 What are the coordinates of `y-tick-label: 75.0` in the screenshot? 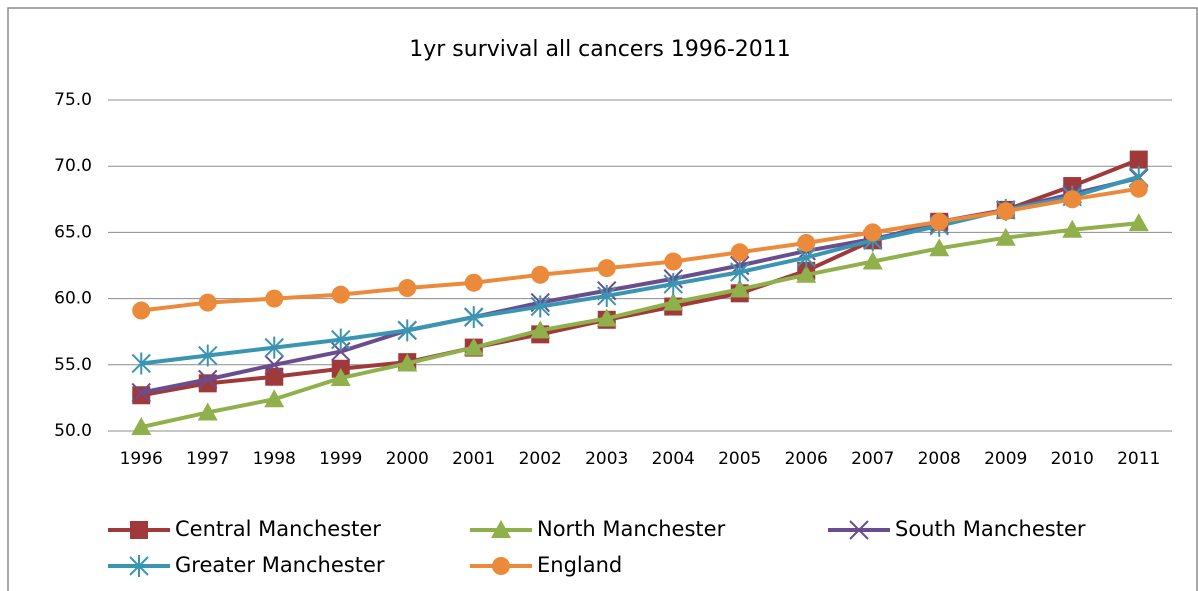 It's located at (73, 100).